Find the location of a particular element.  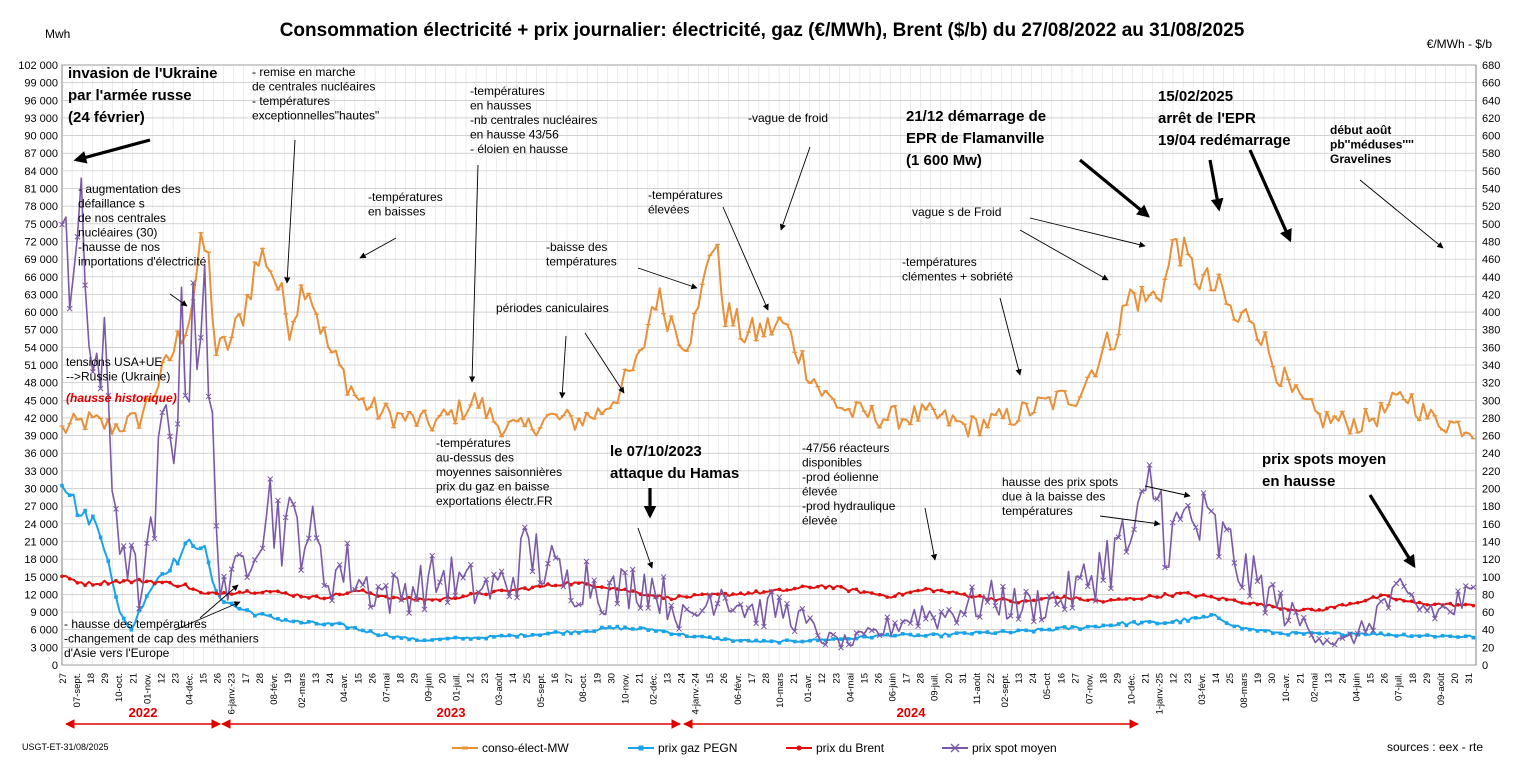

x-tick-label: 21 is located at coordinates (794, 678).